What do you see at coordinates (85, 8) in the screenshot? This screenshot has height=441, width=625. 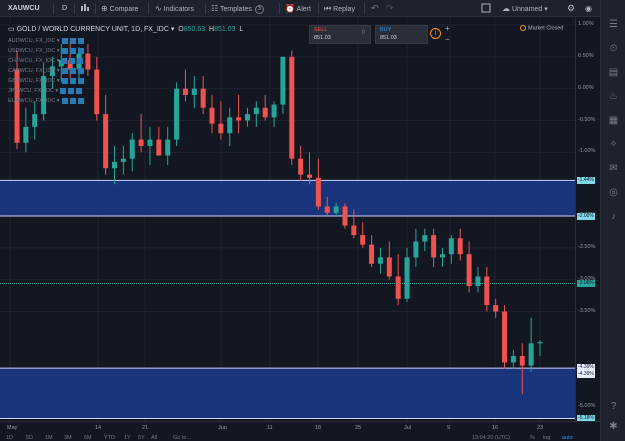 I see `chart-style-icon` at bounding box center [85, 8].